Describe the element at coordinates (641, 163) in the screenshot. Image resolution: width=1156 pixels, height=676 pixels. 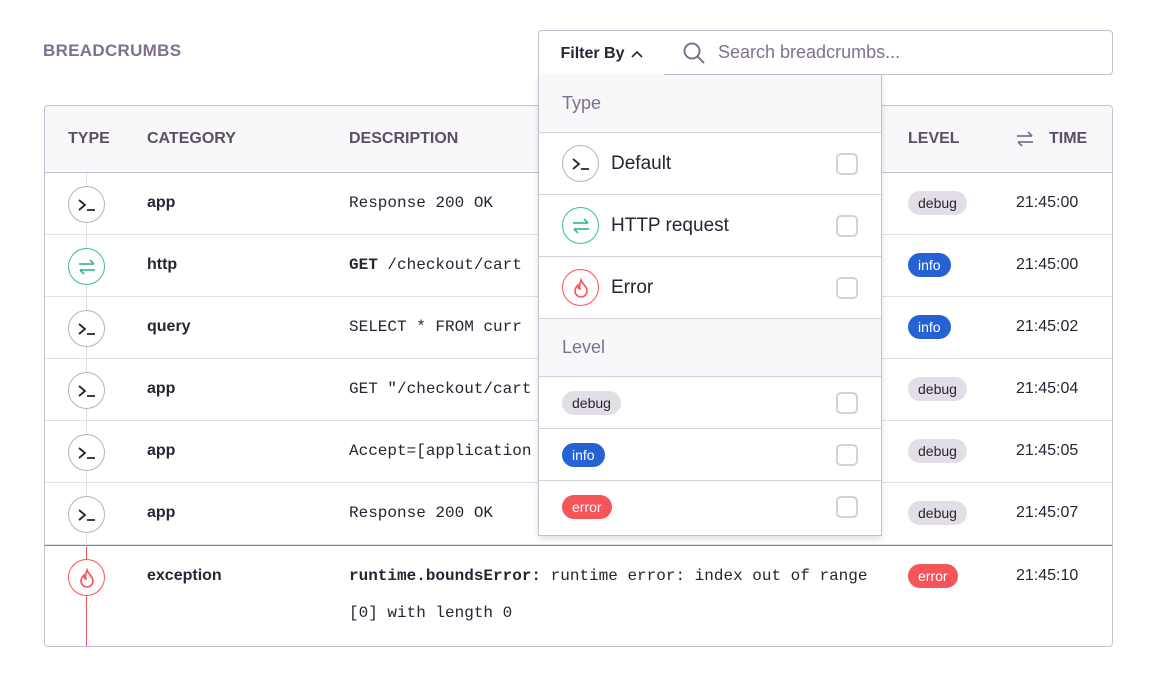
I see `type-label: Default` at that location.